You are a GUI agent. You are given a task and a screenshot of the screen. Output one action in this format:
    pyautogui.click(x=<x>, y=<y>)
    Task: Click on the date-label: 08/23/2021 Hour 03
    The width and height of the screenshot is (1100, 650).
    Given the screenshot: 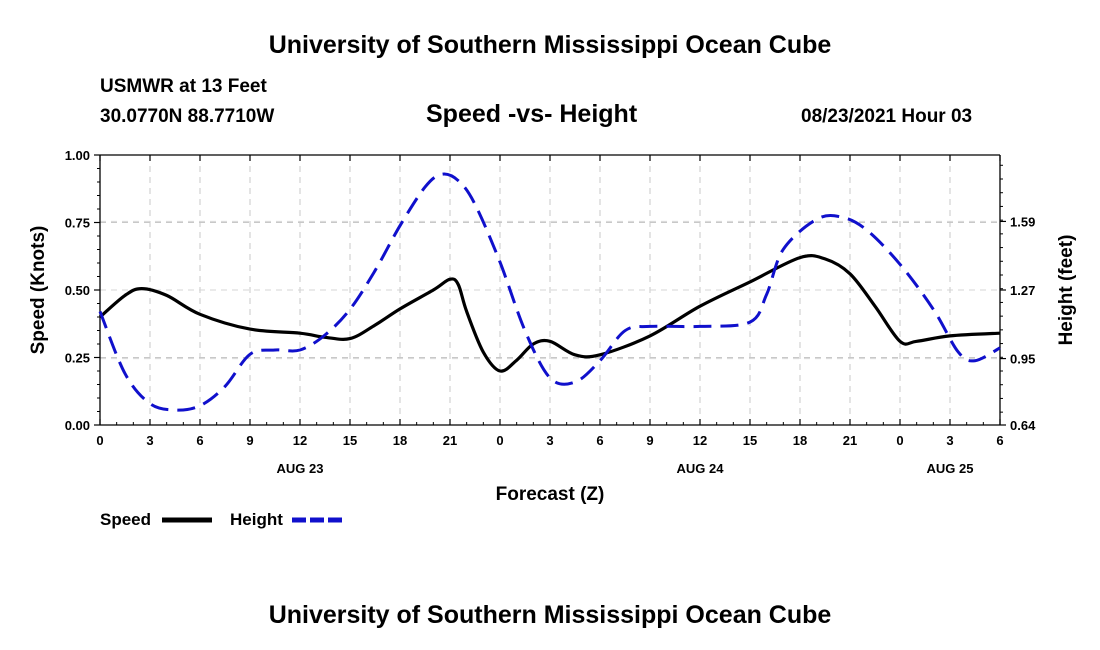 What is the action you would take?
    pyautogui.click(x=887, y=116)
    